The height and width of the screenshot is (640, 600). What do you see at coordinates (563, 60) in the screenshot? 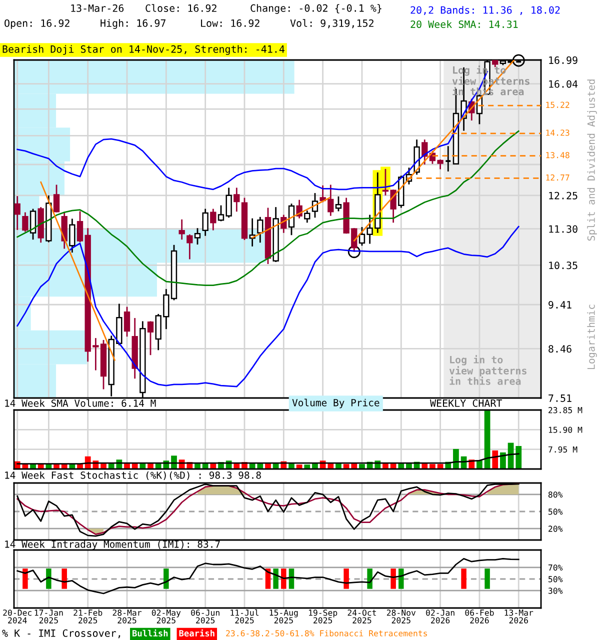
I see `y-tick-label: 16.99` at bounding box center [563, 60].